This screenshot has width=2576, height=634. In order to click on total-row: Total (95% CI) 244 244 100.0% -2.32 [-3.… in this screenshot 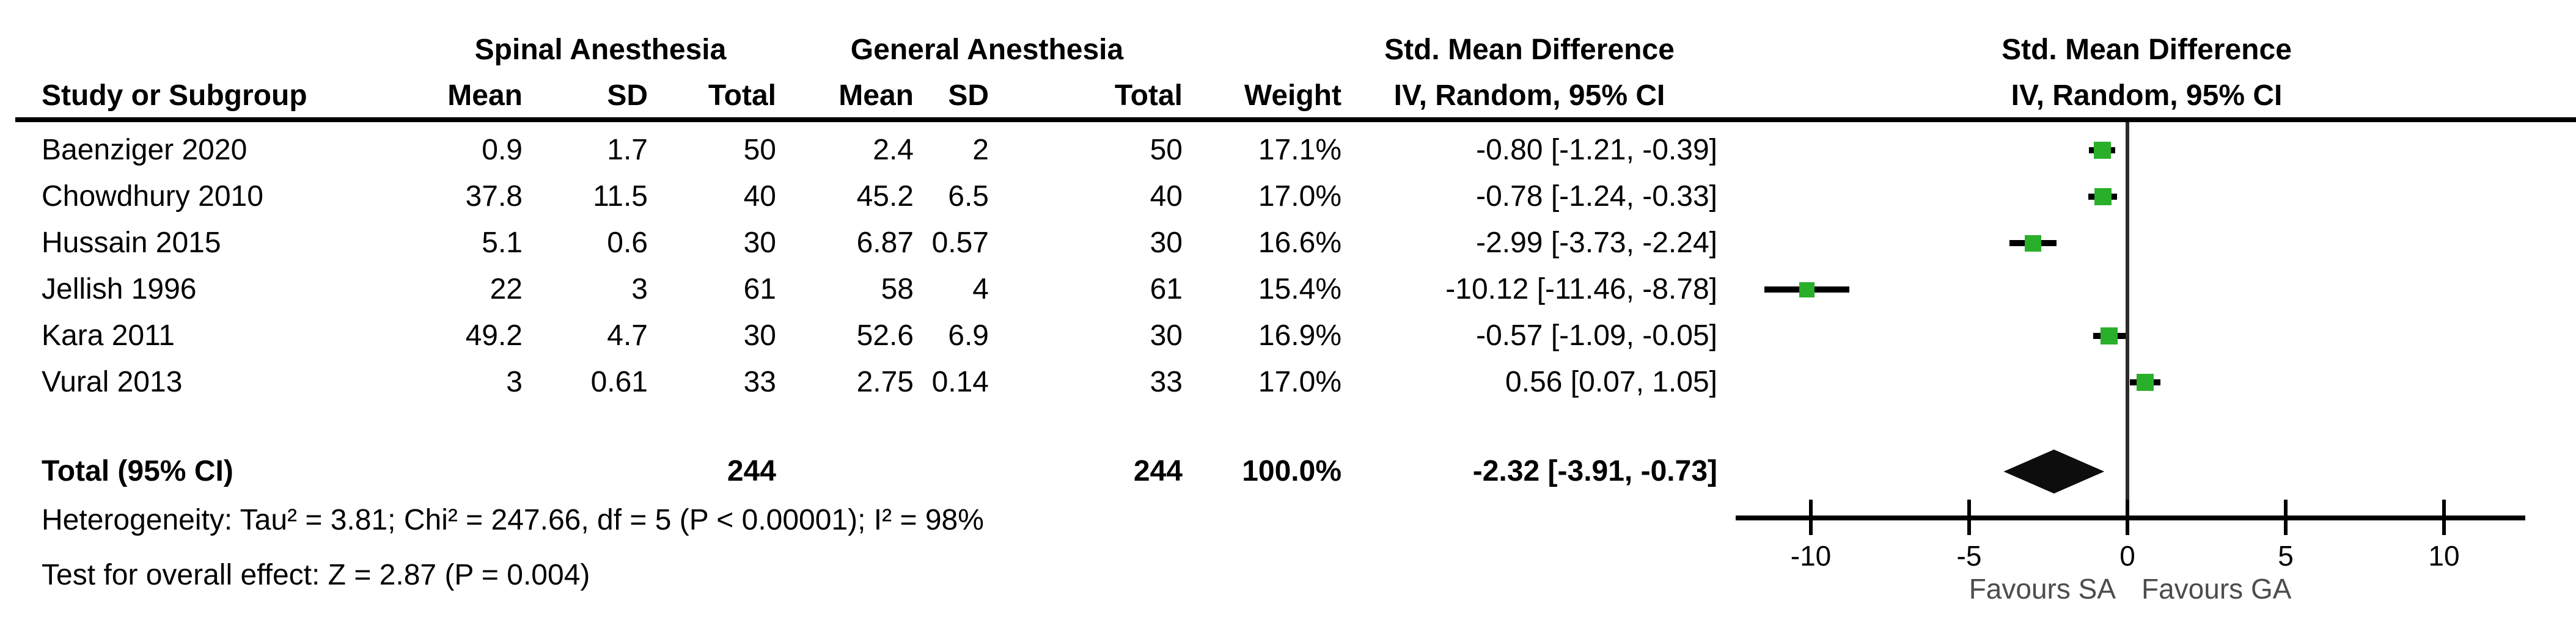, I will do `click(858, 471)`.